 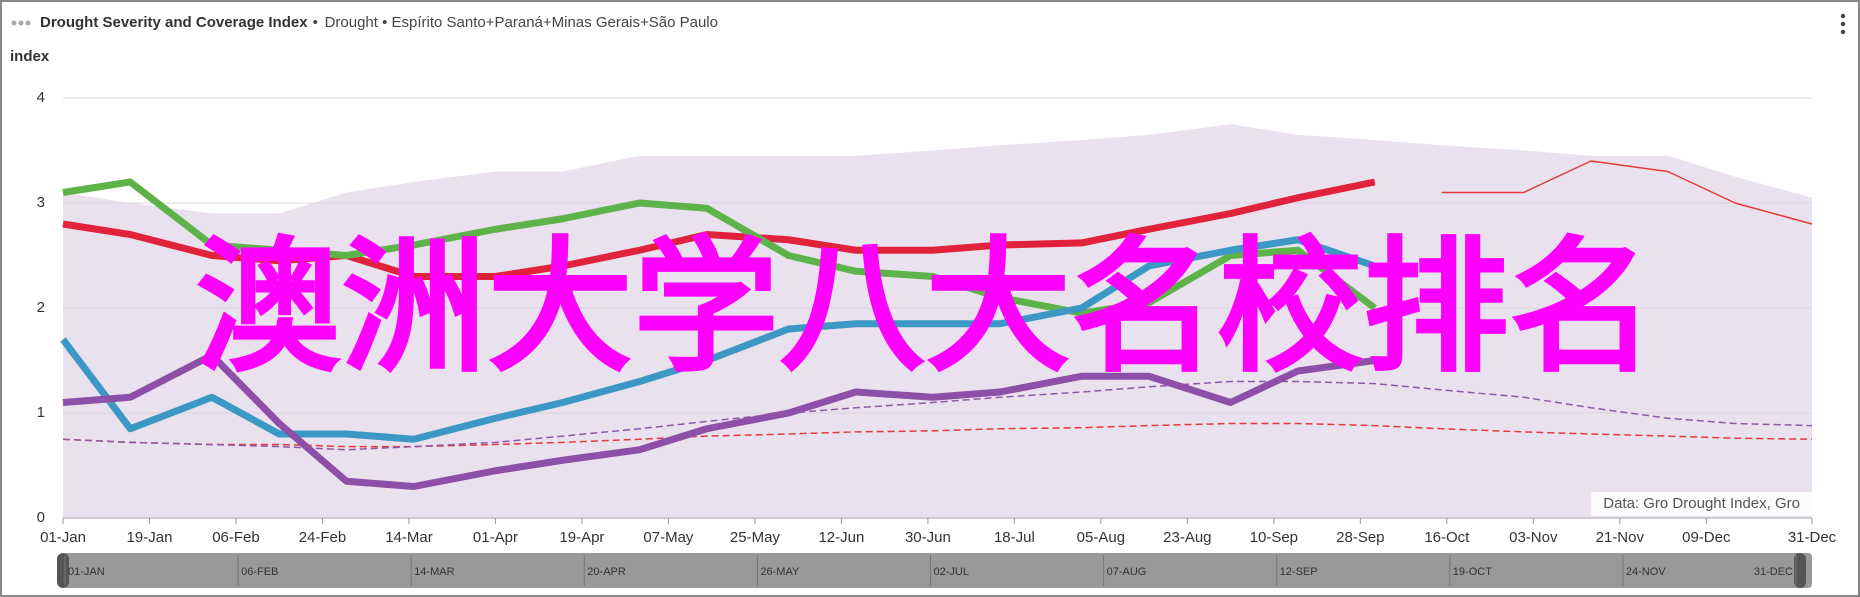 I want to click on y-tick-label: 4, so click(x=41, y=97).